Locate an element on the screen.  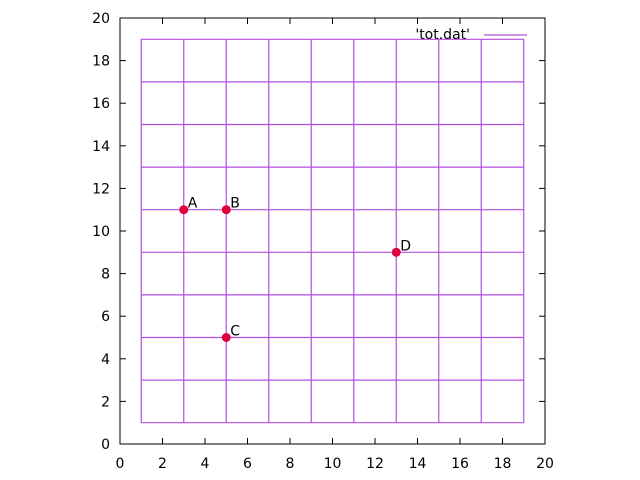
x-tick-label: 16 is located at coordinates (460, 464).